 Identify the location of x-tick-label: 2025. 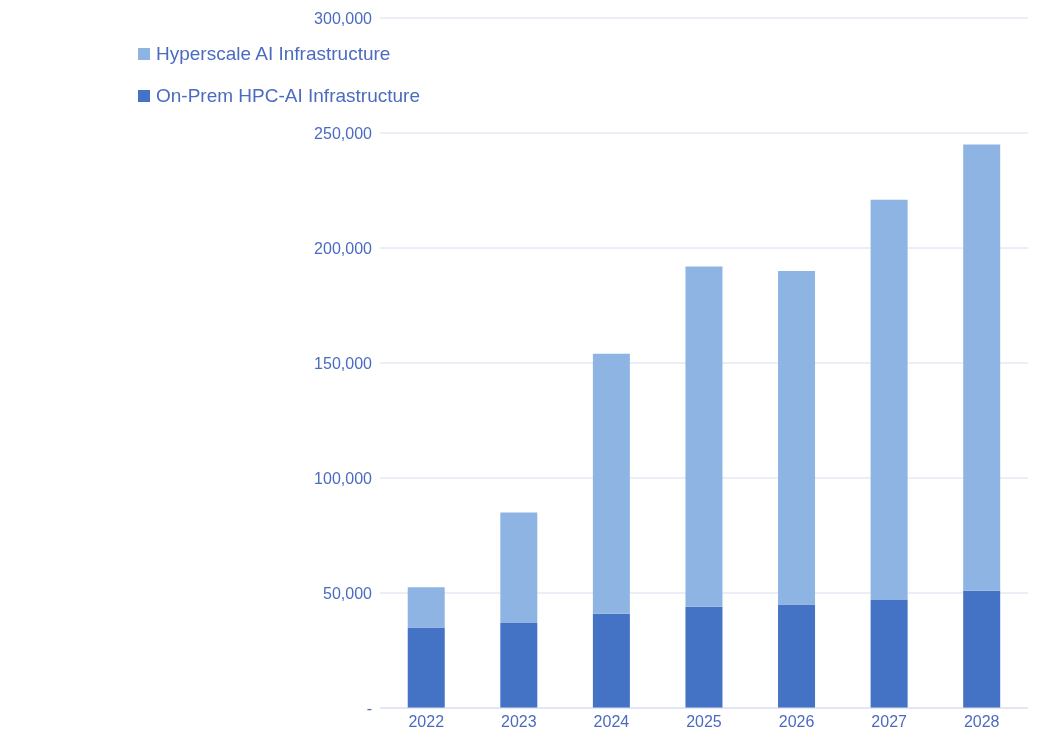
(704, 722).